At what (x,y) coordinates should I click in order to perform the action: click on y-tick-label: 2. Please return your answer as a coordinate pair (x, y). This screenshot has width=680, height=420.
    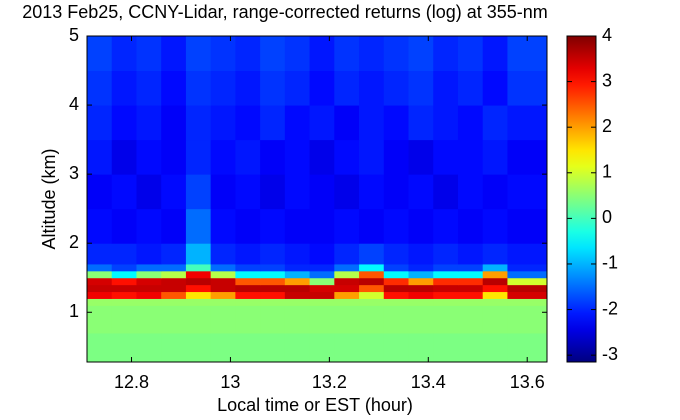
    Looking at the image, I should click on (74, 242).